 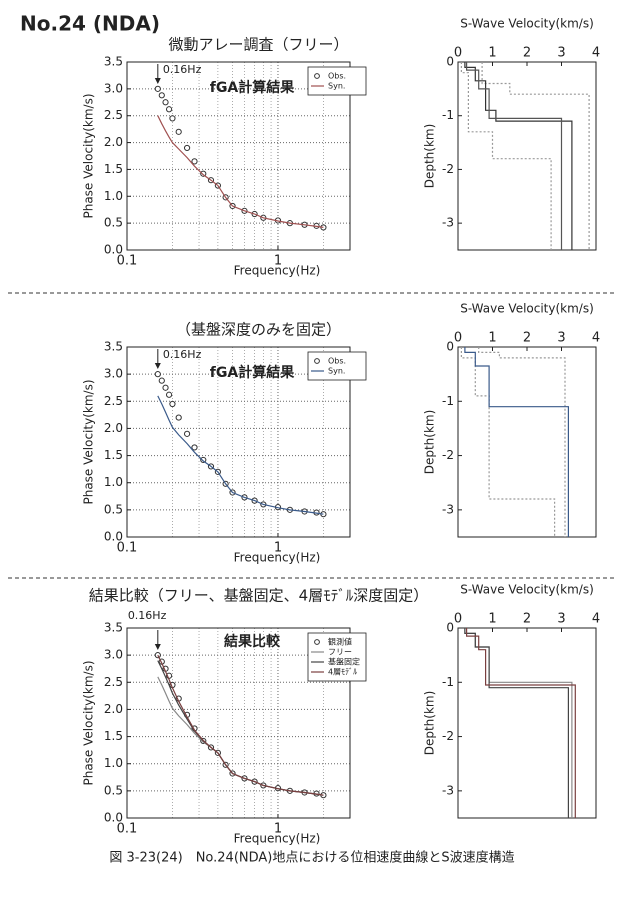 I want to click on figure-caption: 図 3-23(24) No.24(NDA)地点における位相速度曲線とS波速度構造, so click(x=311, y=858).